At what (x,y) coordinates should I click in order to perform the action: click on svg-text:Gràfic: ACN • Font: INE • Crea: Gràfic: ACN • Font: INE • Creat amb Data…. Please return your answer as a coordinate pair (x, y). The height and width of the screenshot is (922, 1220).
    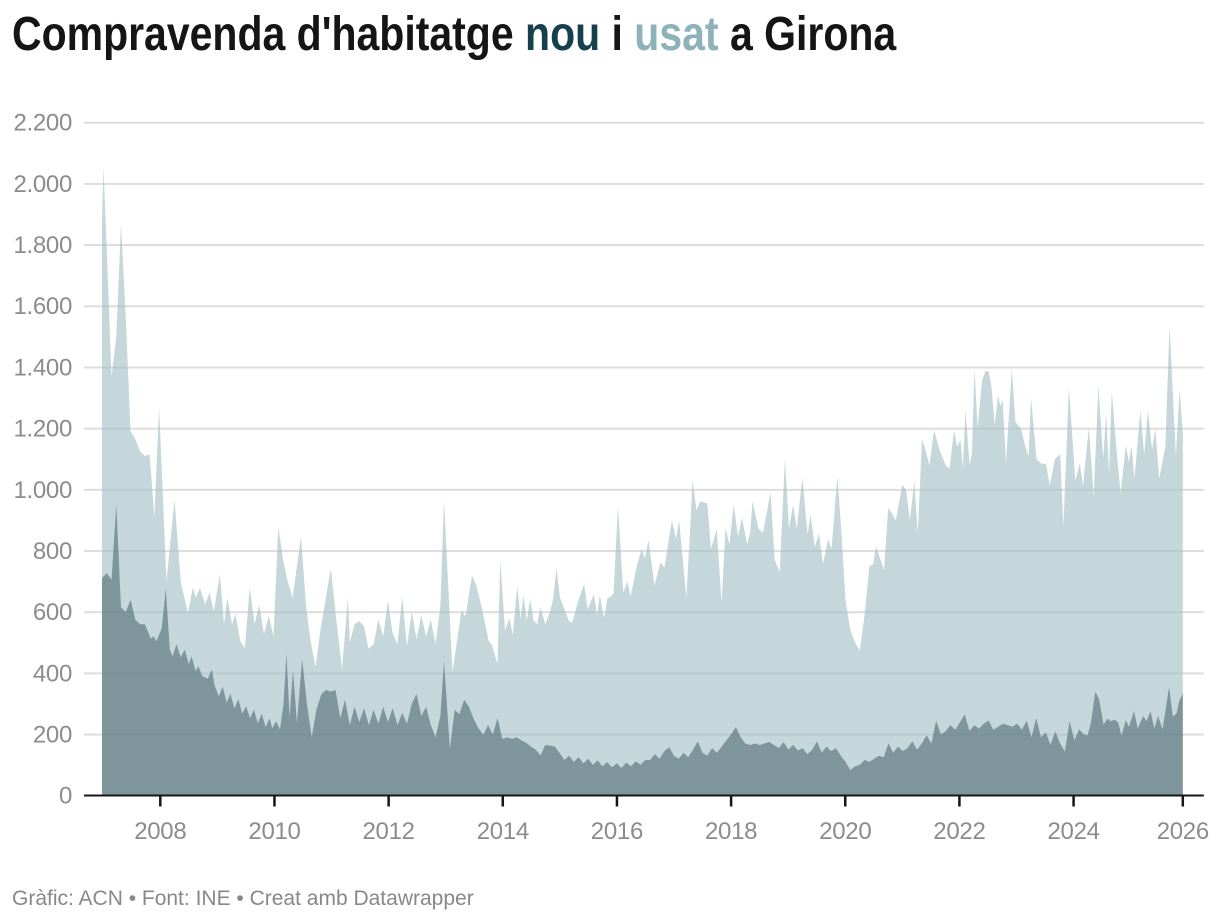
    Looking at the image, I should click on (243, 898).